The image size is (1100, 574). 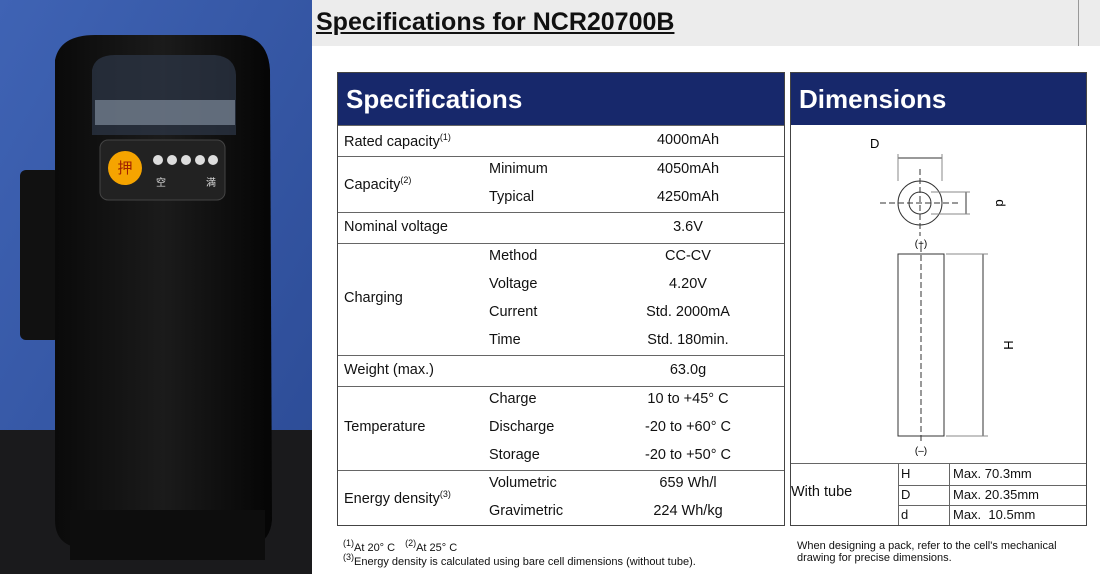 I want to click on label-text: Charging, so click(x=373, y=298).